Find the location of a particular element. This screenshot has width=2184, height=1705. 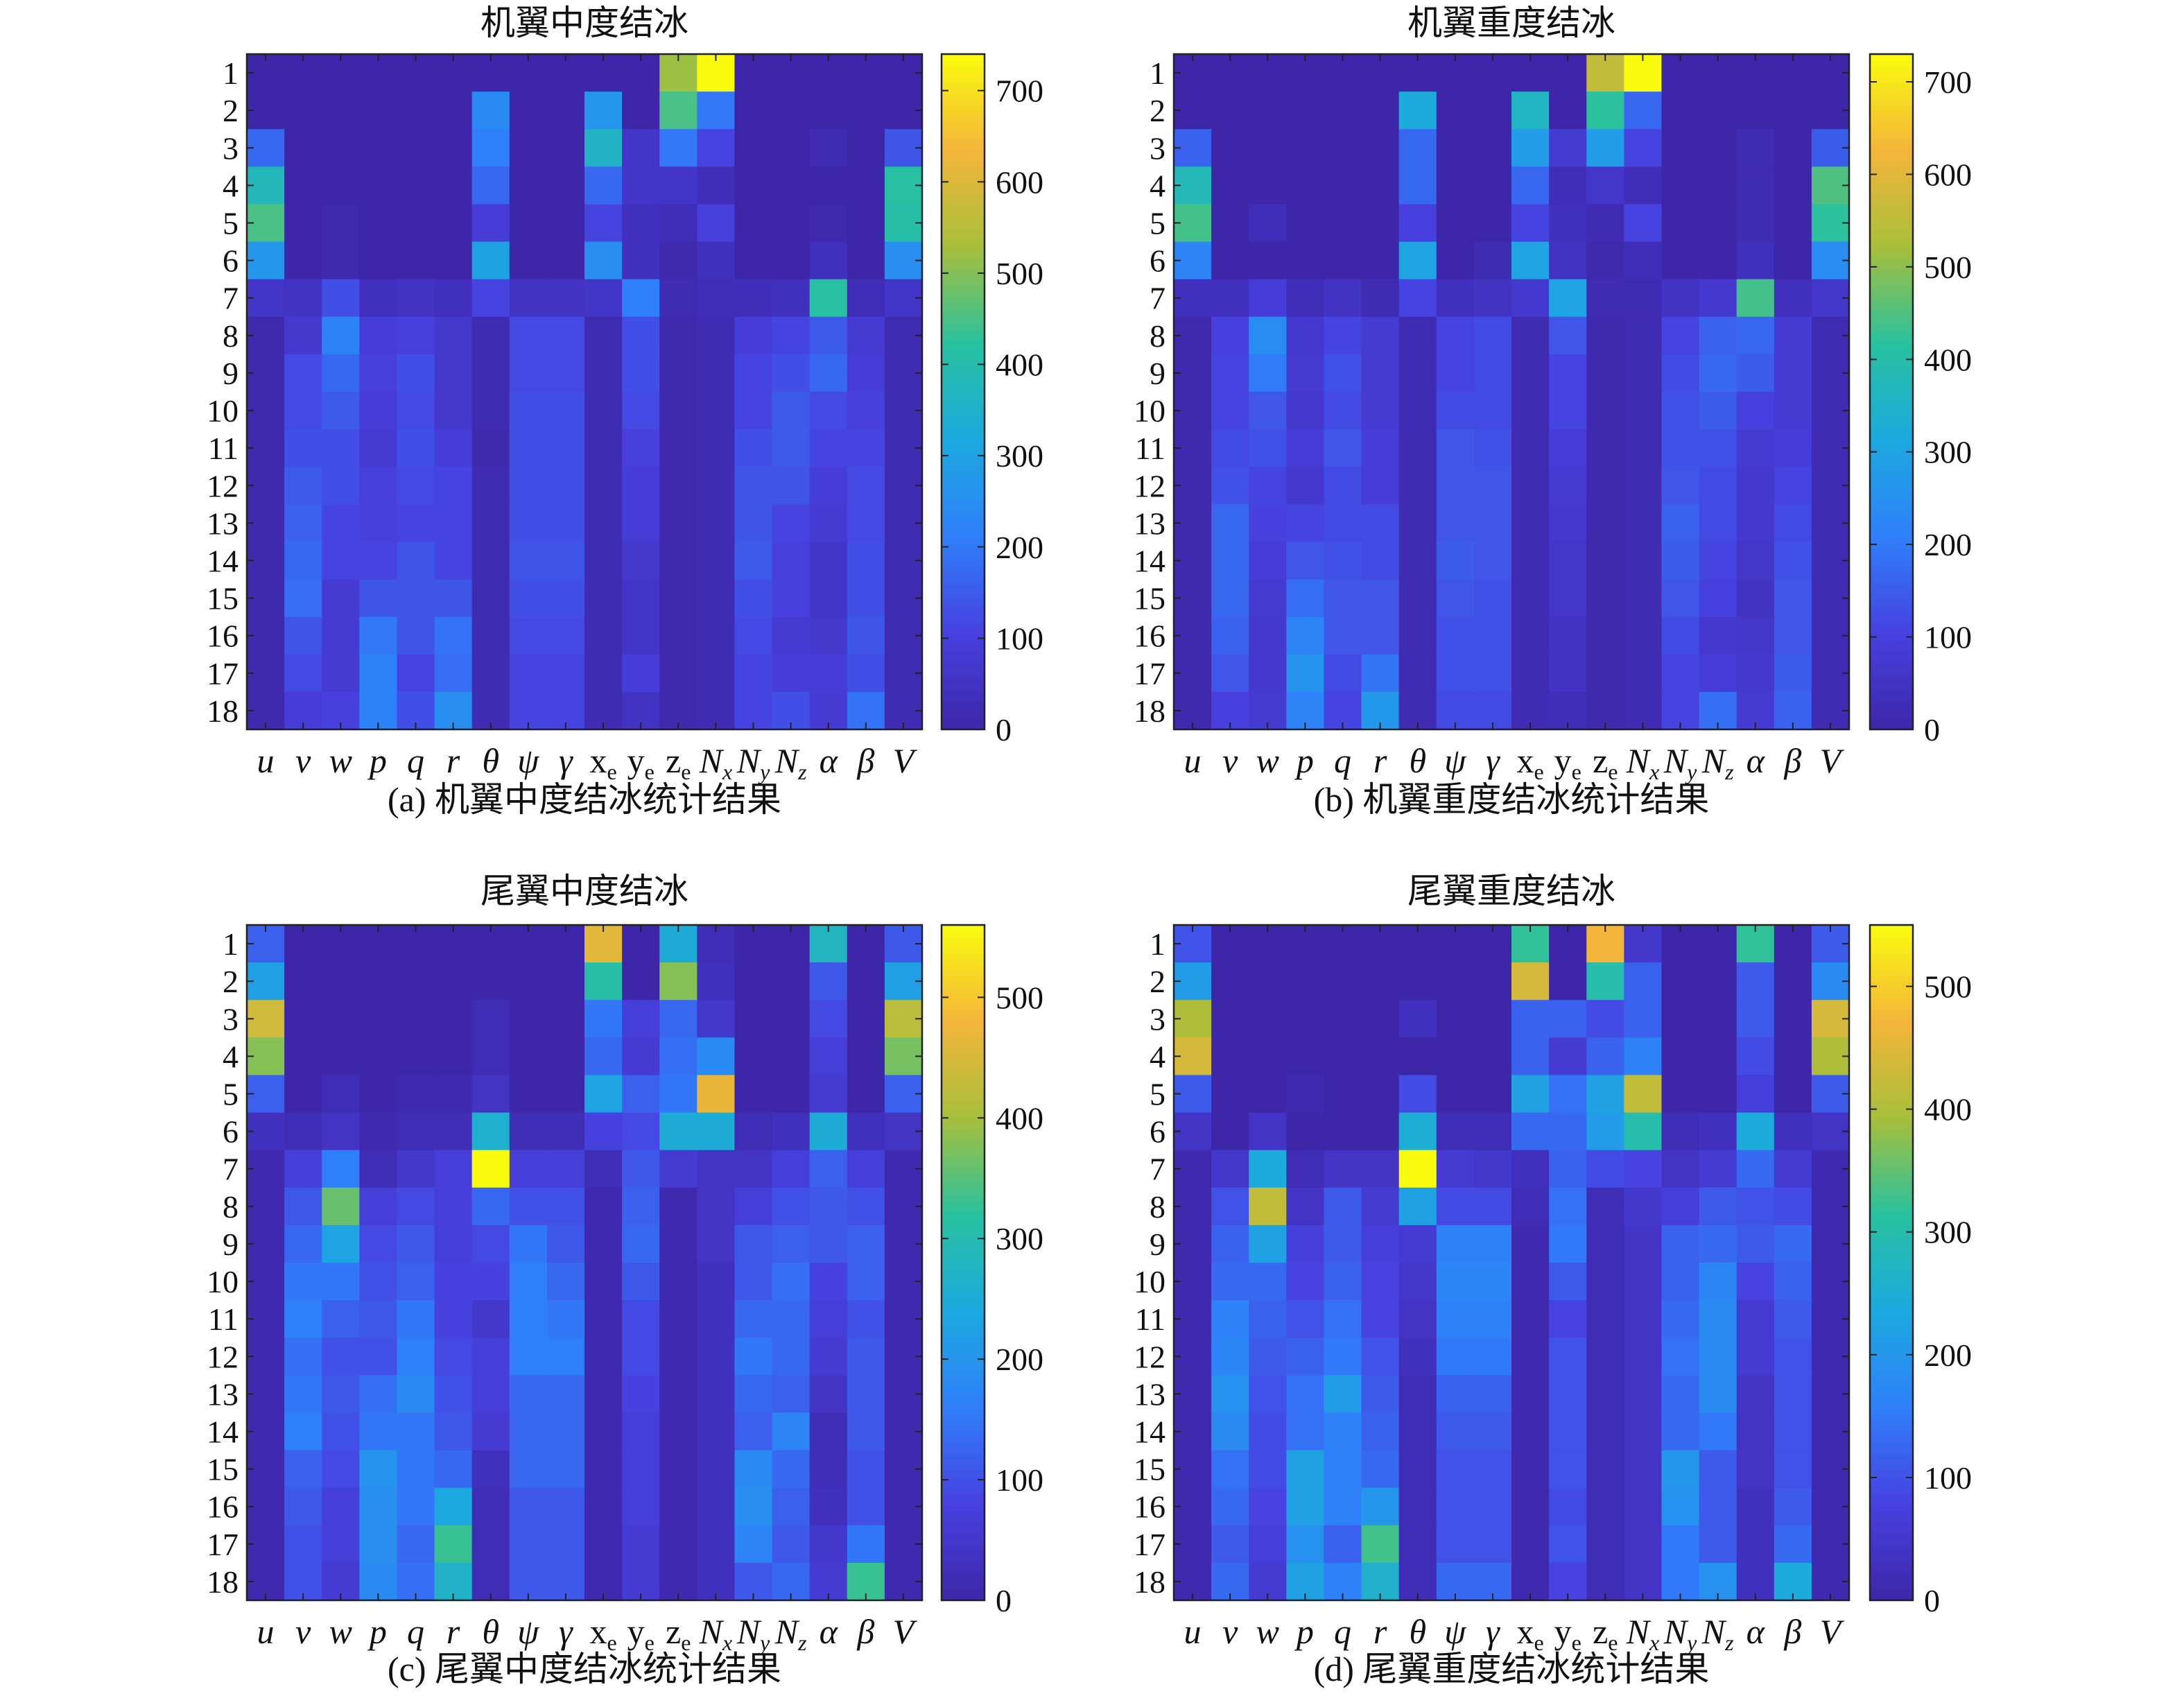

y-tick-label: 13 is located at coordinates (223, 523).